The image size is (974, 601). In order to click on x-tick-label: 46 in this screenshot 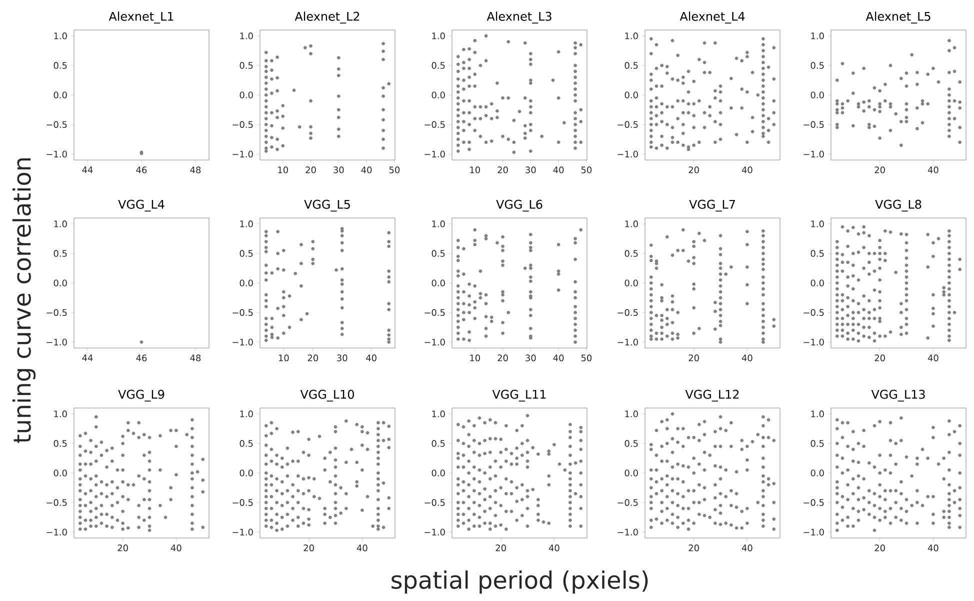, I will do `click(141, 358)`.